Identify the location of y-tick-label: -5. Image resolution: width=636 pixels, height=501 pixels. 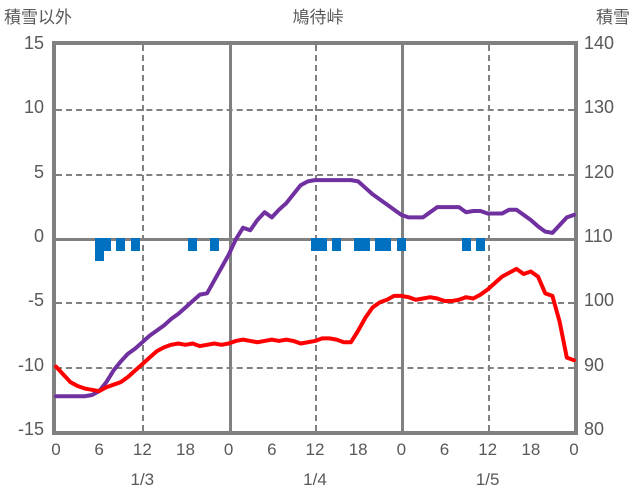
(35, 300).